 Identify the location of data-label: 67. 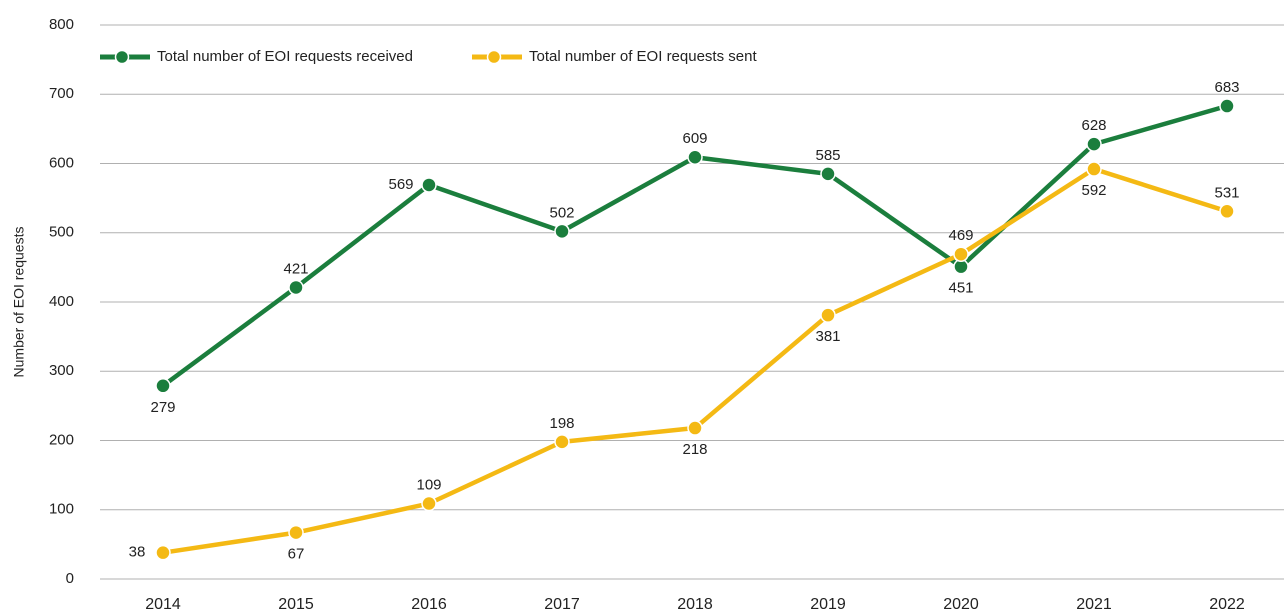
(296, 554).